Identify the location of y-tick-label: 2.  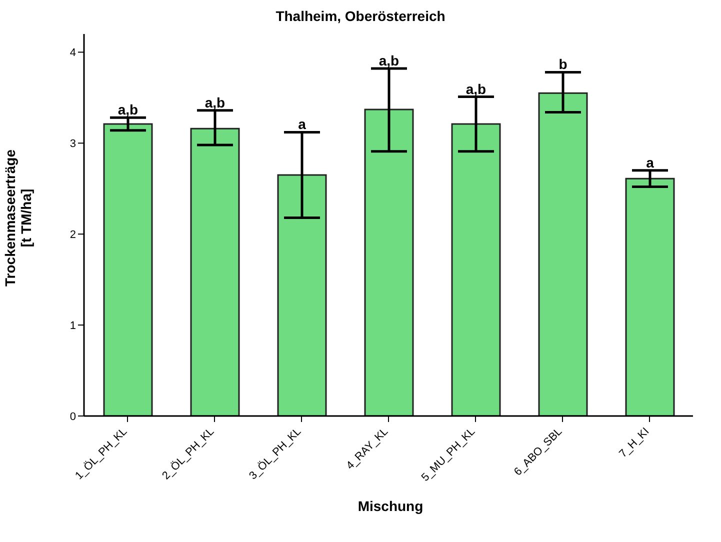
(73, 235).